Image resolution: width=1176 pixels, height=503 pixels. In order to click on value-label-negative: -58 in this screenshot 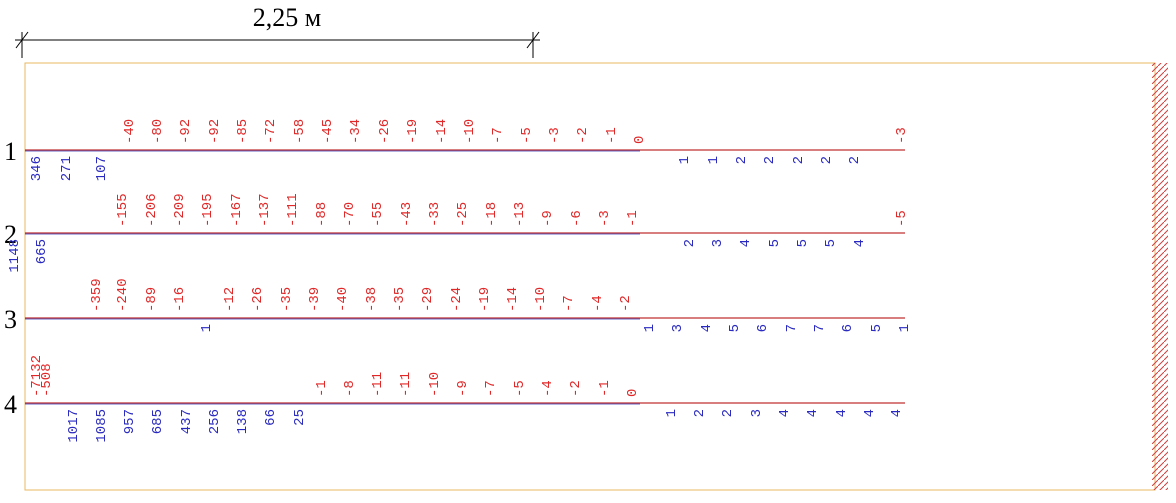, I will do `click(300, 131)`.